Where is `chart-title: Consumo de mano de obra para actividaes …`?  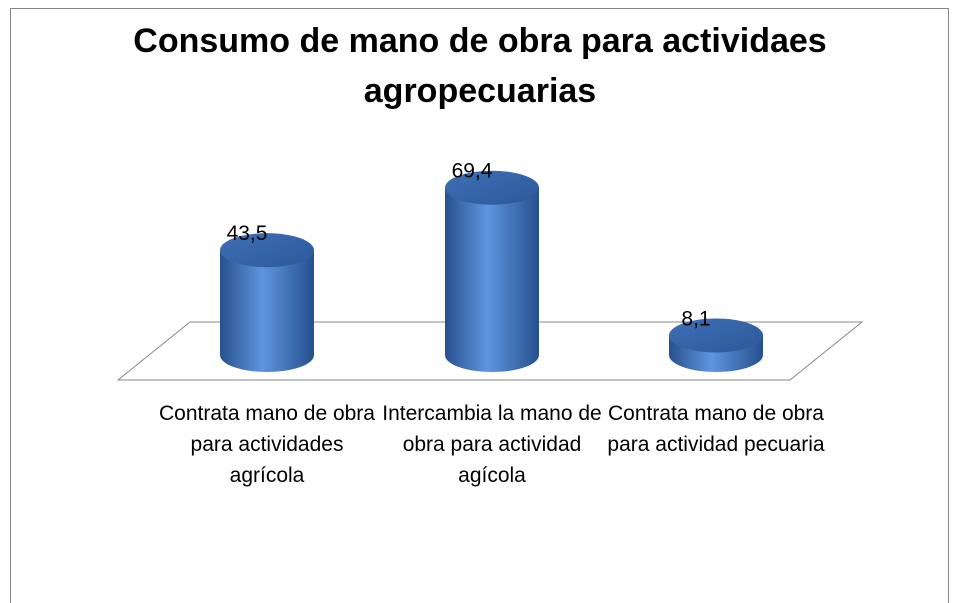 chart-title: Consumo de mano de obra para actividaes … is located at coordinates (480, 66).